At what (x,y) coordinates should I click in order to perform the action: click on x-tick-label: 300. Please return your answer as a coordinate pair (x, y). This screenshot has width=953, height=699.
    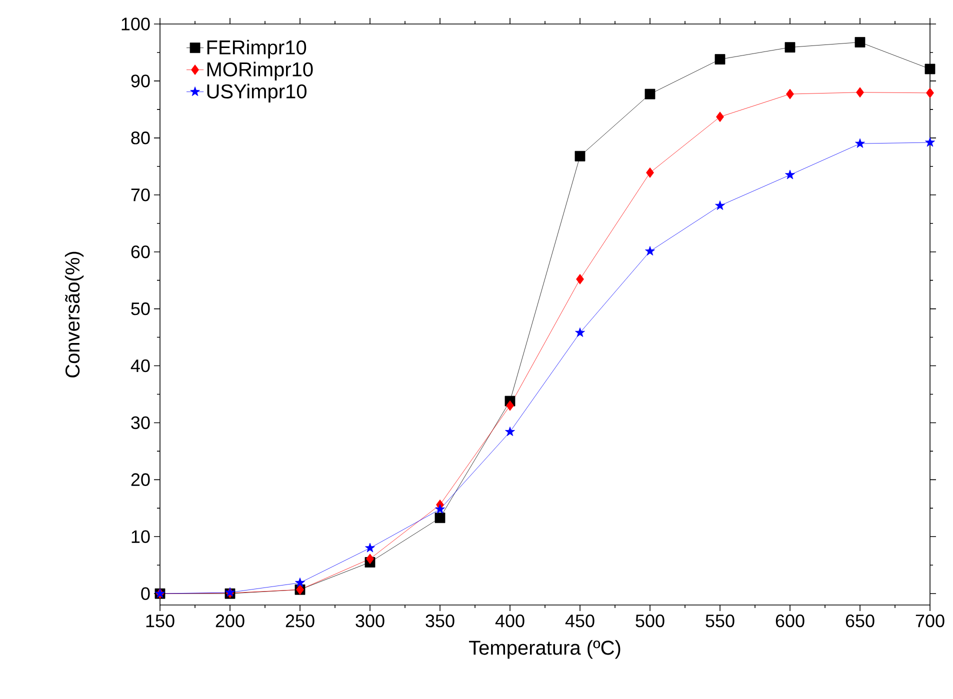
    Looking at the image, I should click on (370, 621).